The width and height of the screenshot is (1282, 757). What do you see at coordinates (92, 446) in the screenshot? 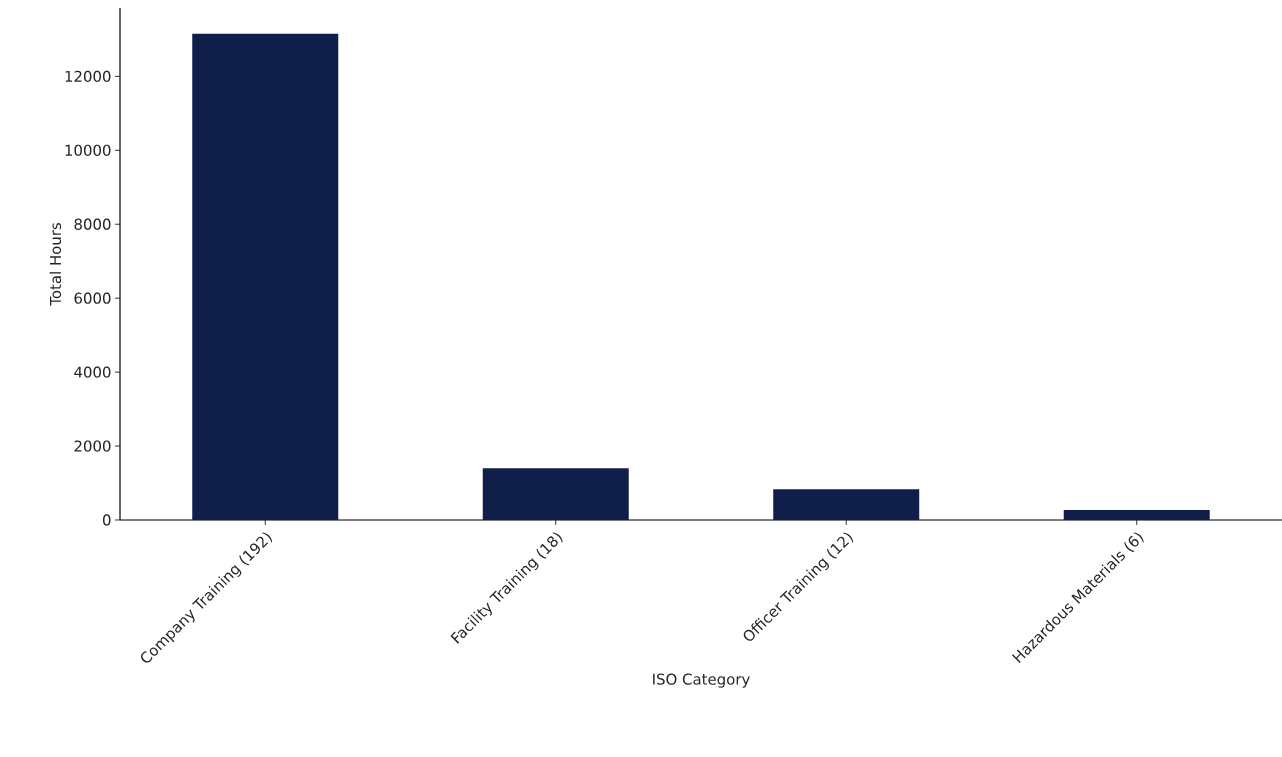
I see `y-tick-label: 2000` at bounding box center [92, 446].